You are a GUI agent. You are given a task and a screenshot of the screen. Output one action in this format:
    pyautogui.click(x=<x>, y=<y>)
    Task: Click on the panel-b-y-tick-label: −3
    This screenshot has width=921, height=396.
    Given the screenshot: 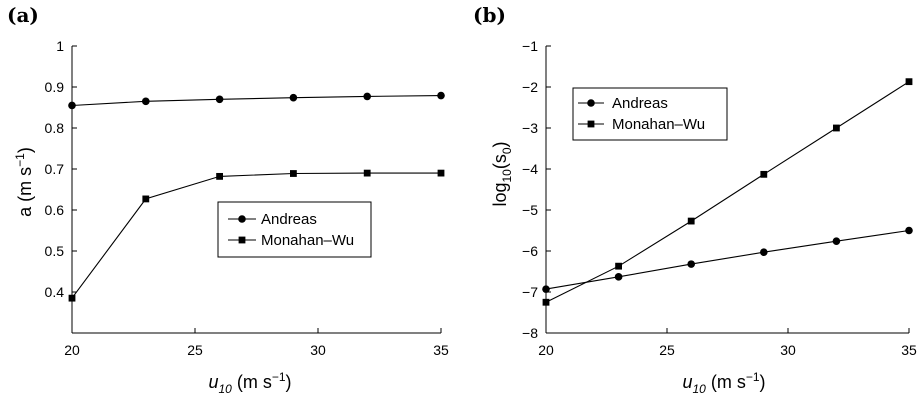 What is the action you would take?
    pyautogui.click(x=530, y=128)
    